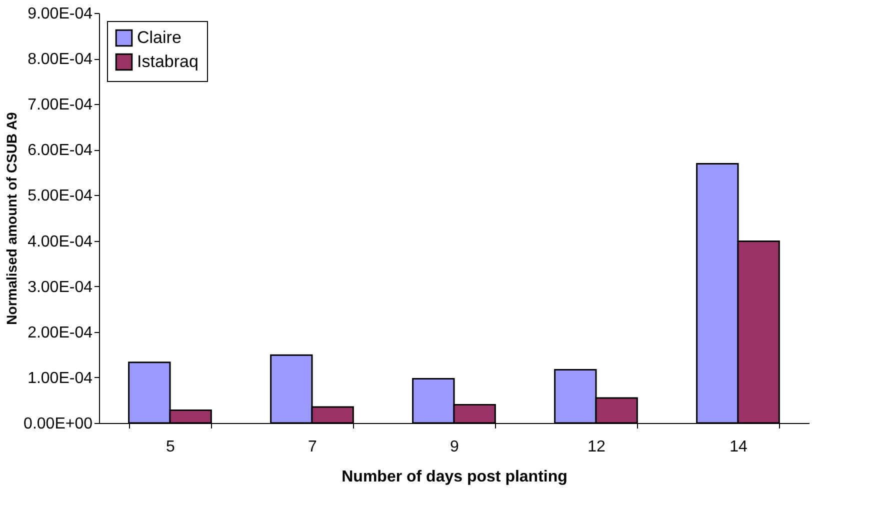 The height and width of the screenshot is (511, 874). Describe the element at coordinates (159, 37) in the screenshot. I see `legend-label: Claire` at that location.